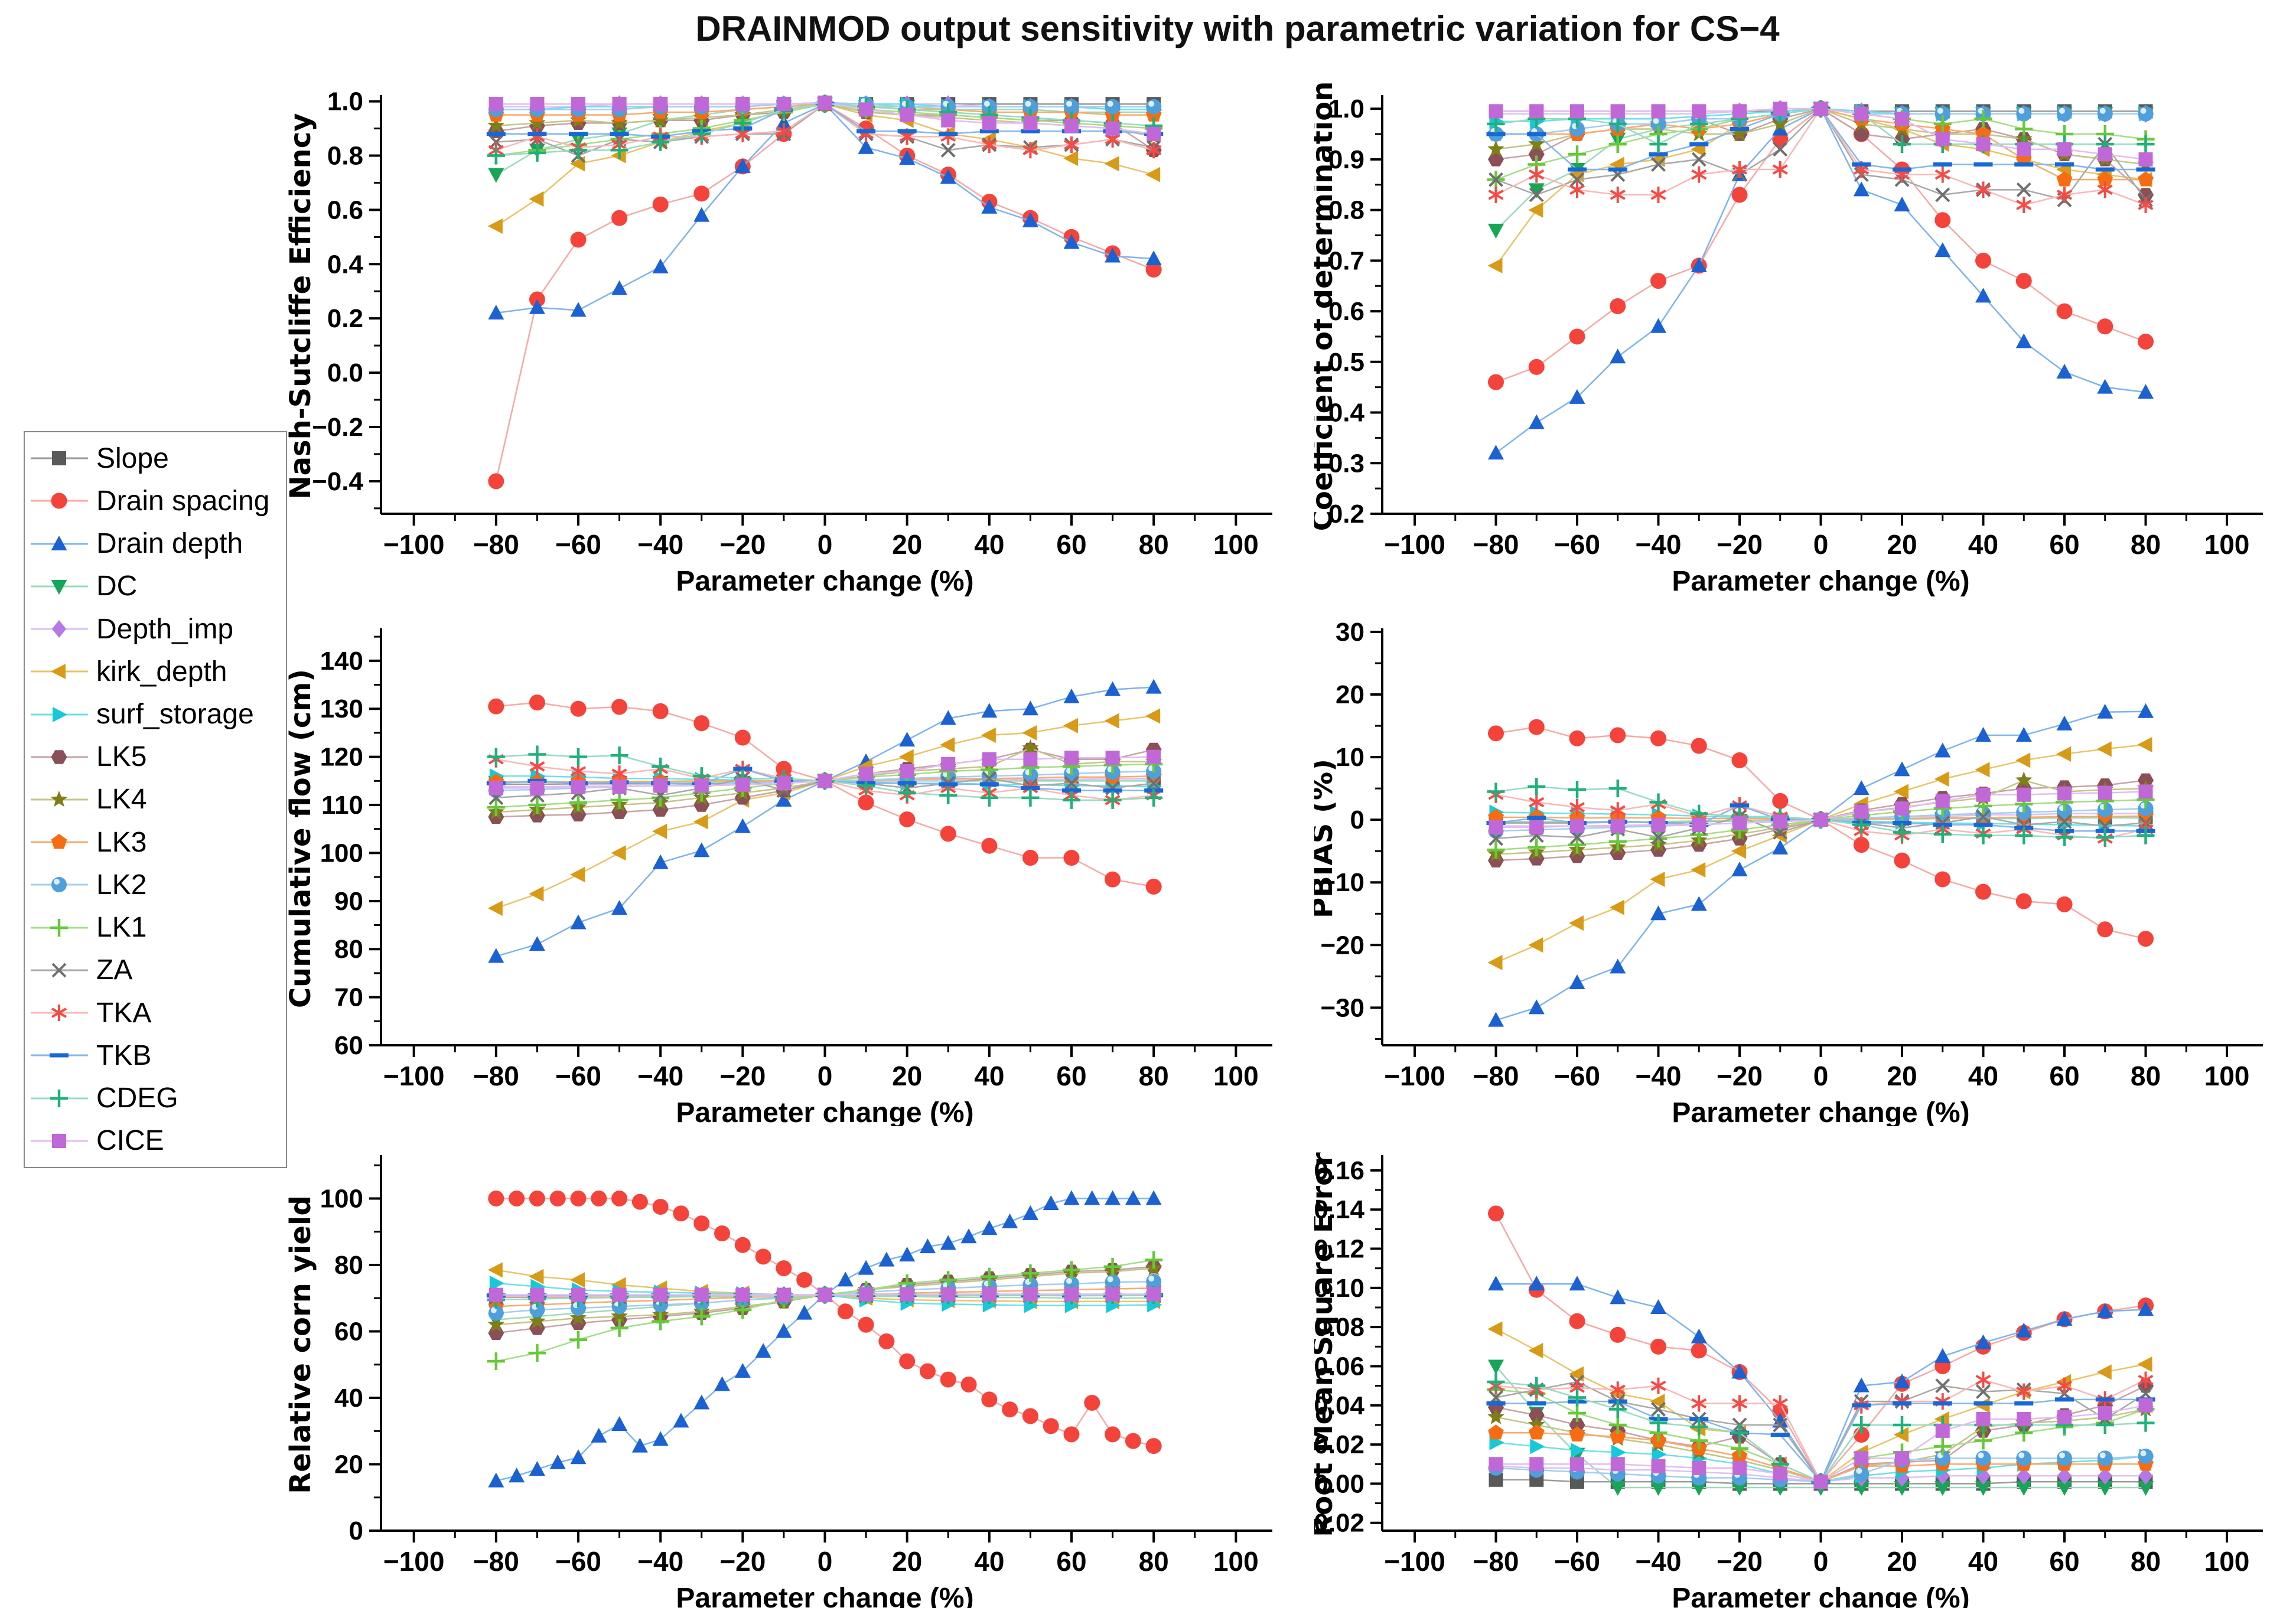 The image size is (2296, 1611). What do you see at coordinates (349, 901) in the screenshot?
I see `y-tick-label: 90` at bounding box center [349, 901].